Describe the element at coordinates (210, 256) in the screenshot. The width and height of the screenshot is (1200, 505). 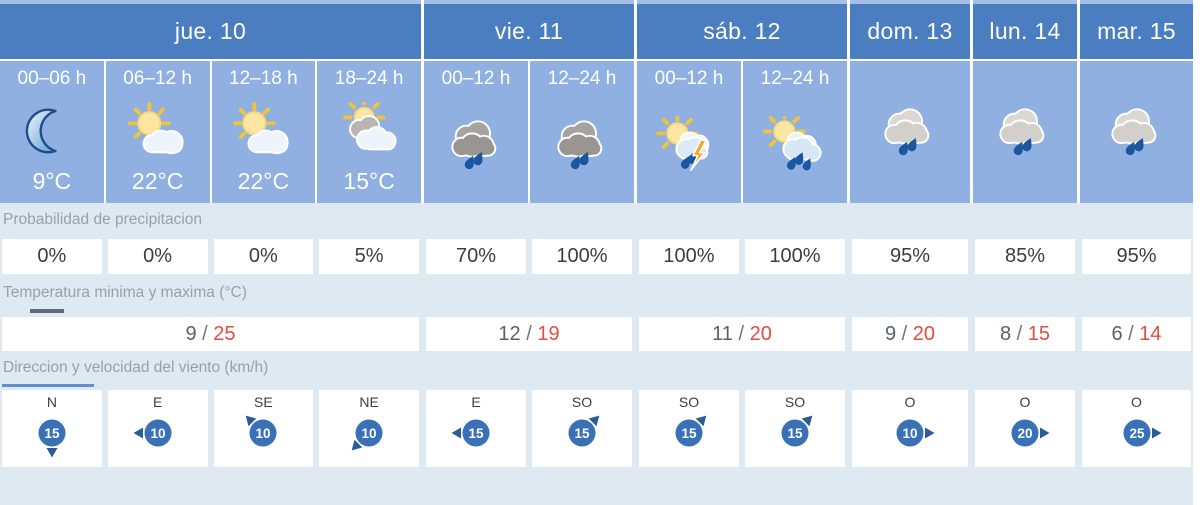
I see `precip-cell-group: 0% 0% 0% 5%` at that location.